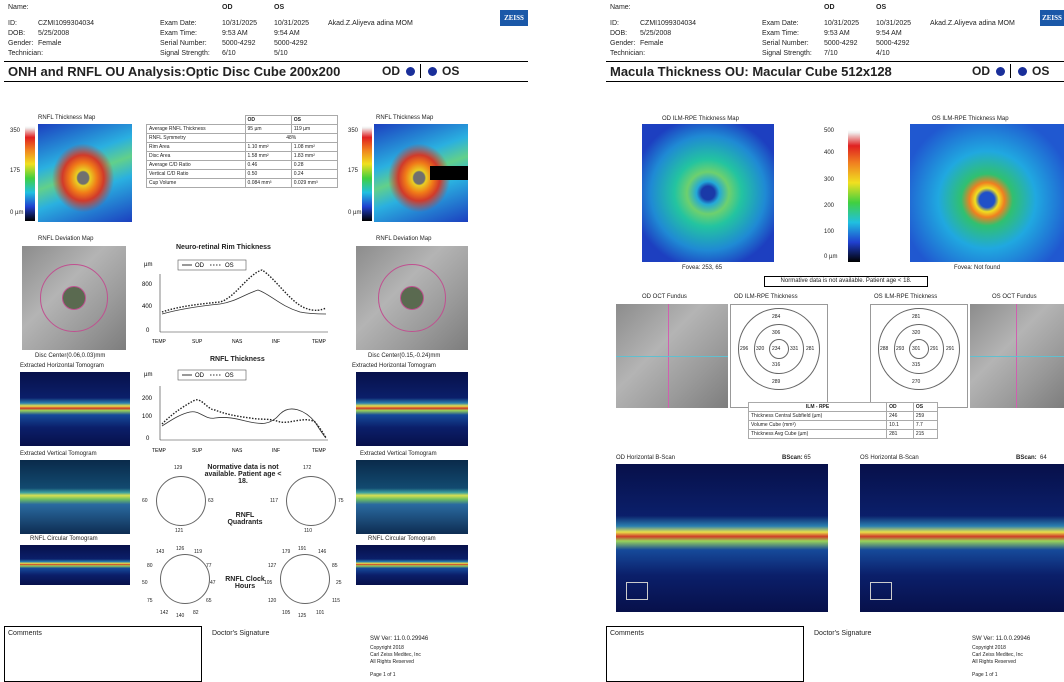  What do you see at coordinates (291, 43) in the screenshot?
I see `serial-os: 5000-4292` at bounding box center [291, 43].